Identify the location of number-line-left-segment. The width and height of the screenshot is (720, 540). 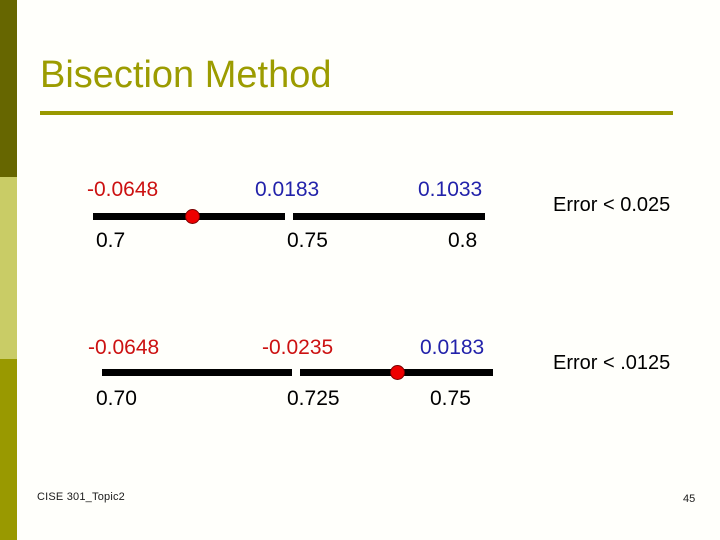
(197, 372).